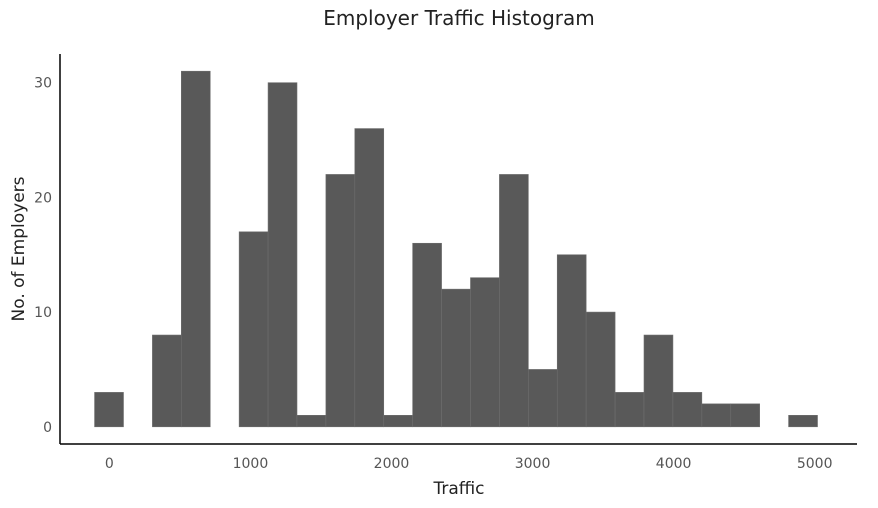  Describe the element at coordinates (458, 489) in the screenshot. I see `x-axis-title: Traffic` at that location.